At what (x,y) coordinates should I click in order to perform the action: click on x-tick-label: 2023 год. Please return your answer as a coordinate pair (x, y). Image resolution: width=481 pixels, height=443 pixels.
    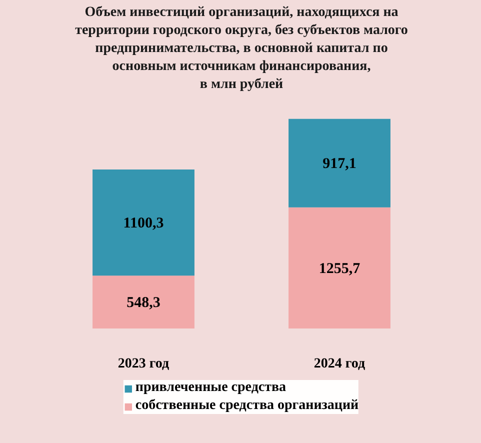
    Looking at the image, I should click on (144, 364).